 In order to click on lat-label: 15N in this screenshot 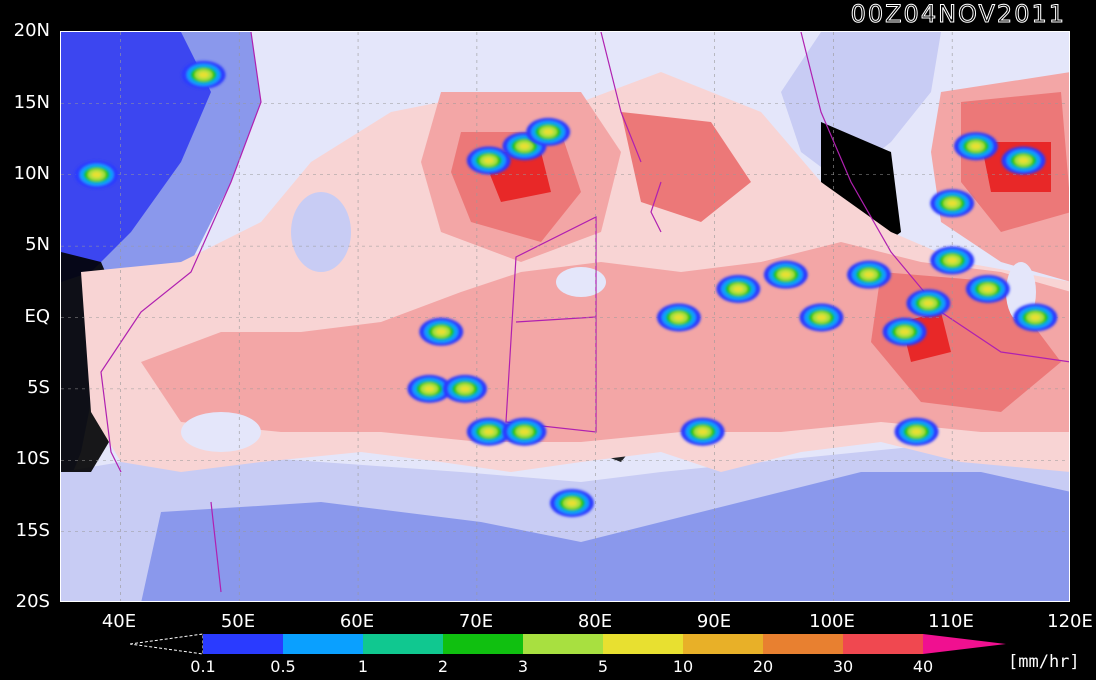, I will do `click(31, 102)`.